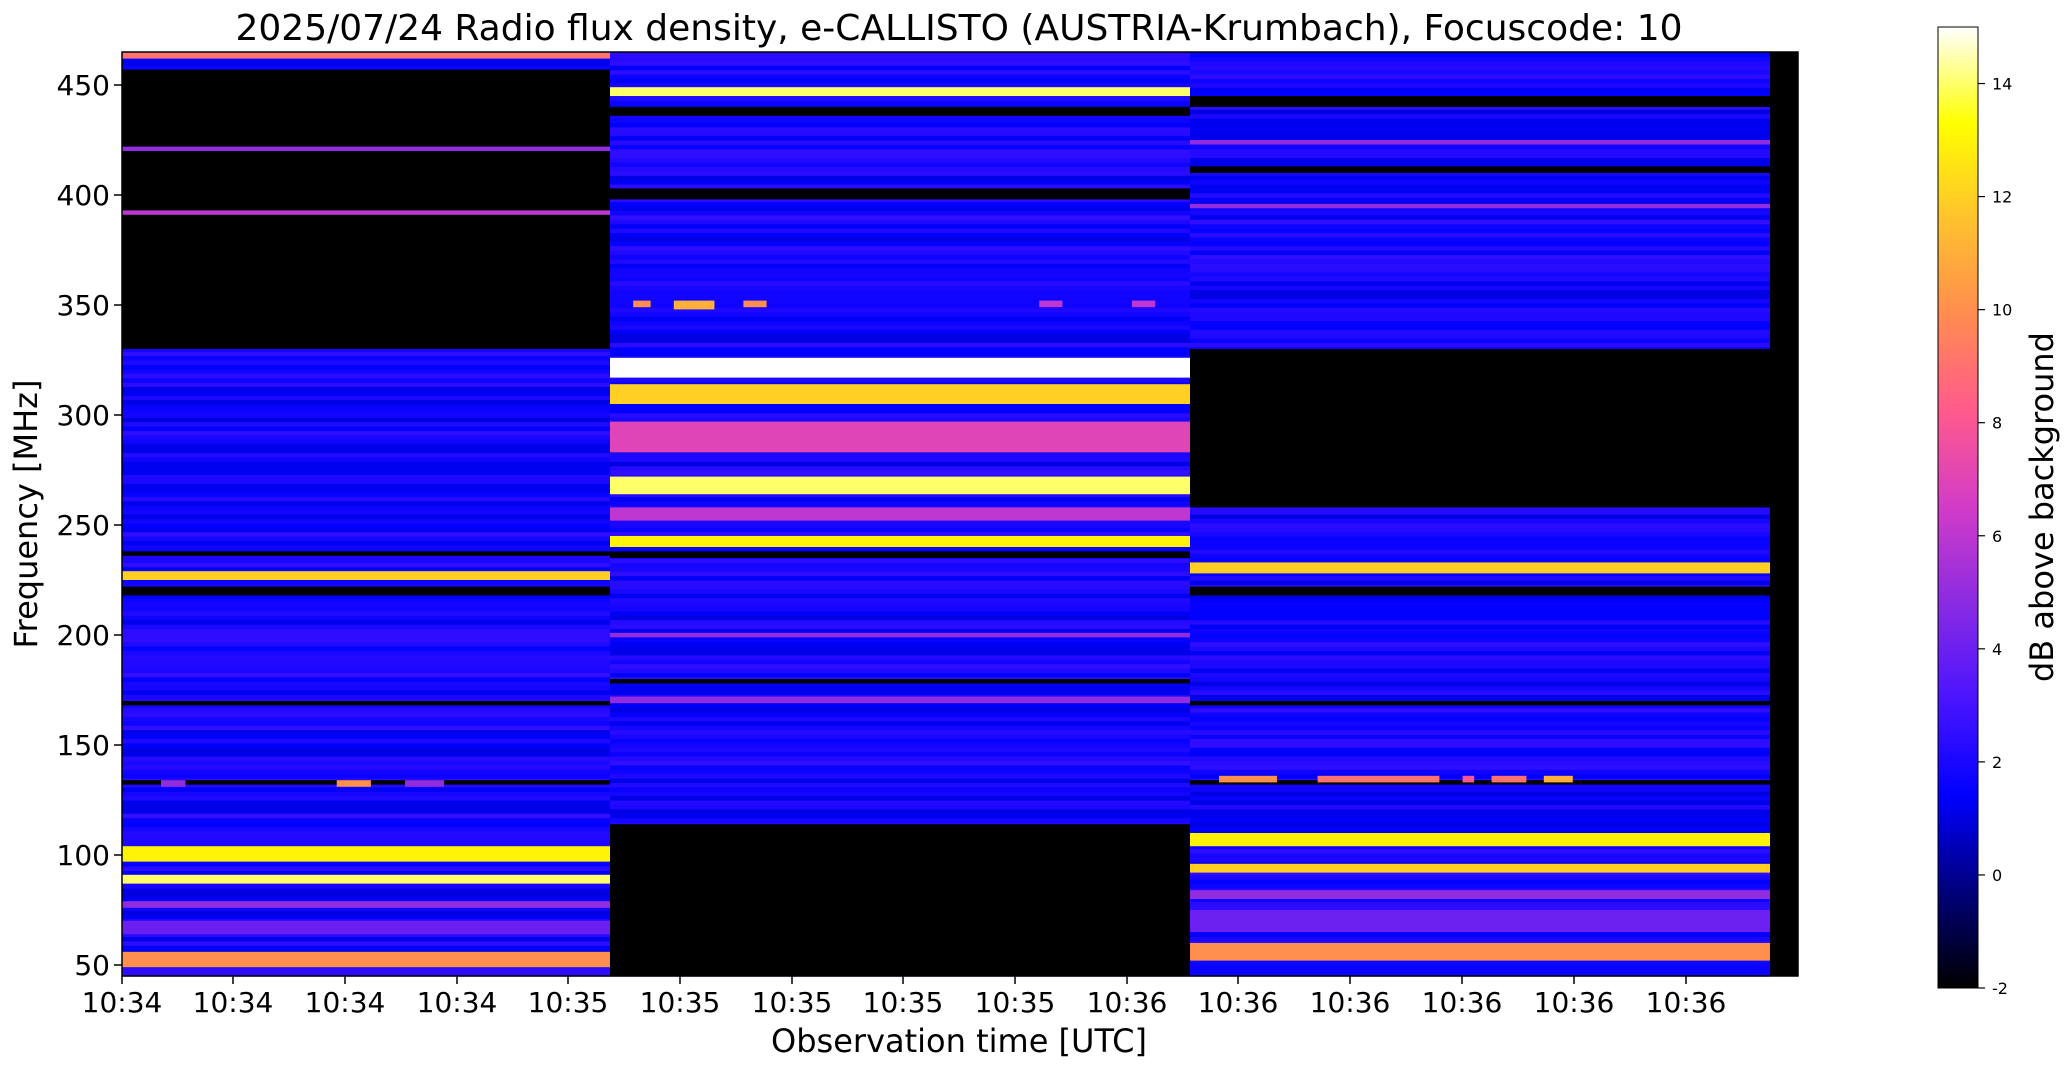  I want to click on colorbar-tick-label: 14, so click(2002, 84).